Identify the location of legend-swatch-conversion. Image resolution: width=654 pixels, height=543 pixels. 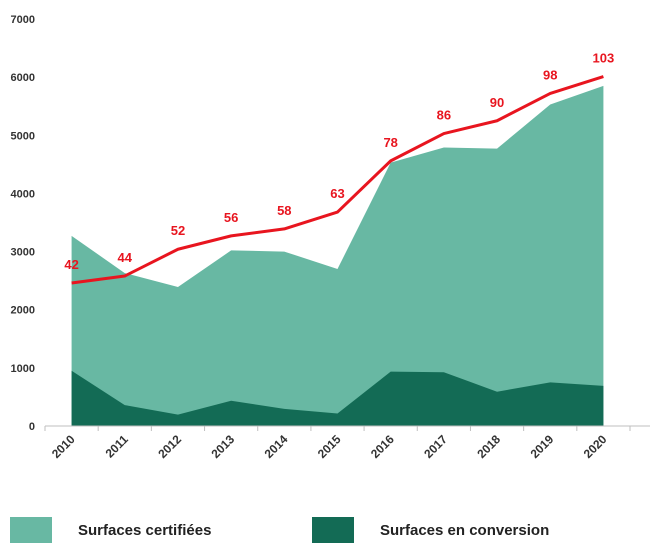
(333, 530).